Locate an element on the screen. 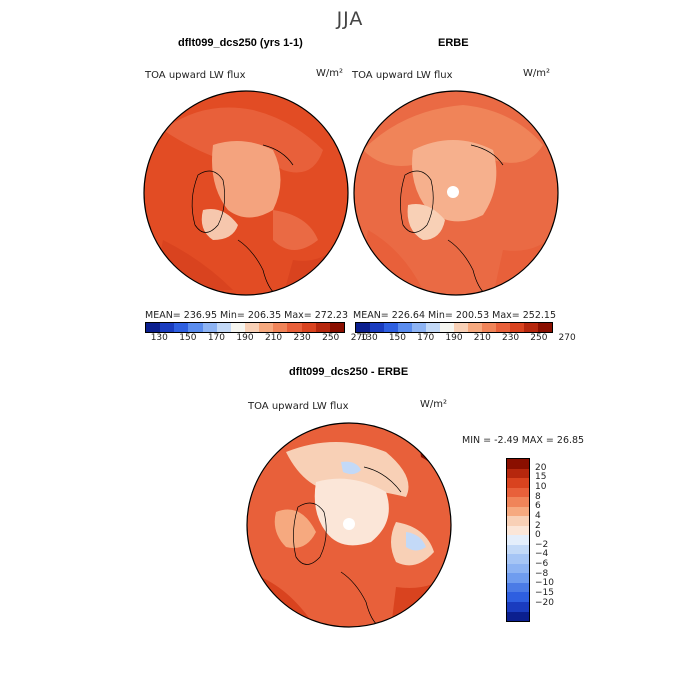 The image size is (700, 700). map-2-region is located at coordinates (453, 135).